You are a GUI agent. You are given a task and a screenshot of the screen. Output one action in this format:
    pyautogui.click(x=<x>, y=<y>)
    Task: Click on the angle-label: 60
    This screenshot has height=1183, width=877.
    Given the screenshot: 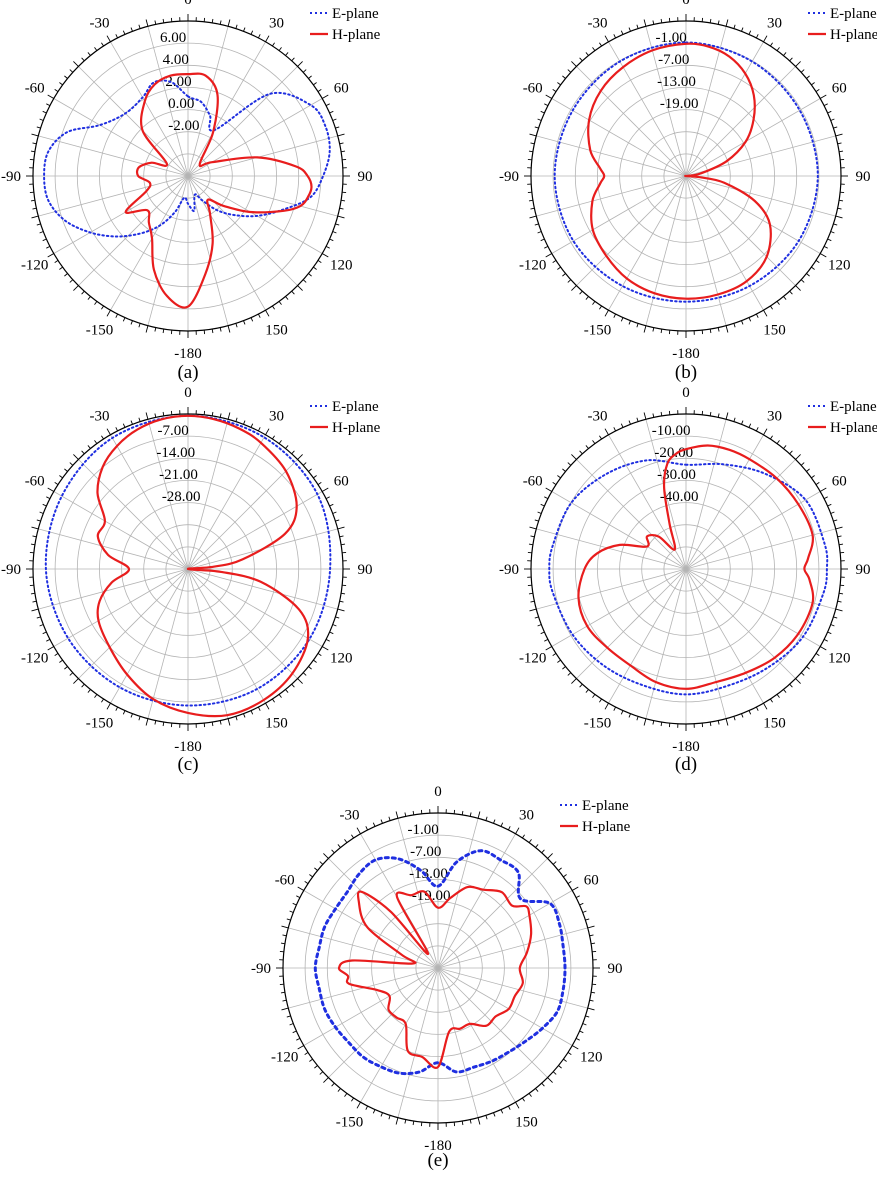 What is the action you would take?
    pyautogui.click(x=591, y=881)
    